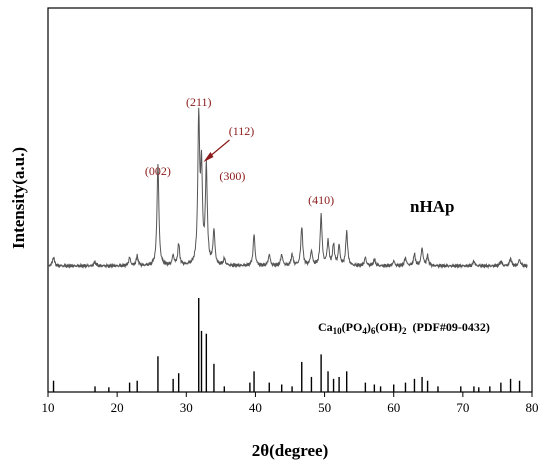 The width and height of the screenshot is (550, 470). Describe the element at coordinates (48, 407) in the screenshot. I see `x-tick-label: 10` at that location.